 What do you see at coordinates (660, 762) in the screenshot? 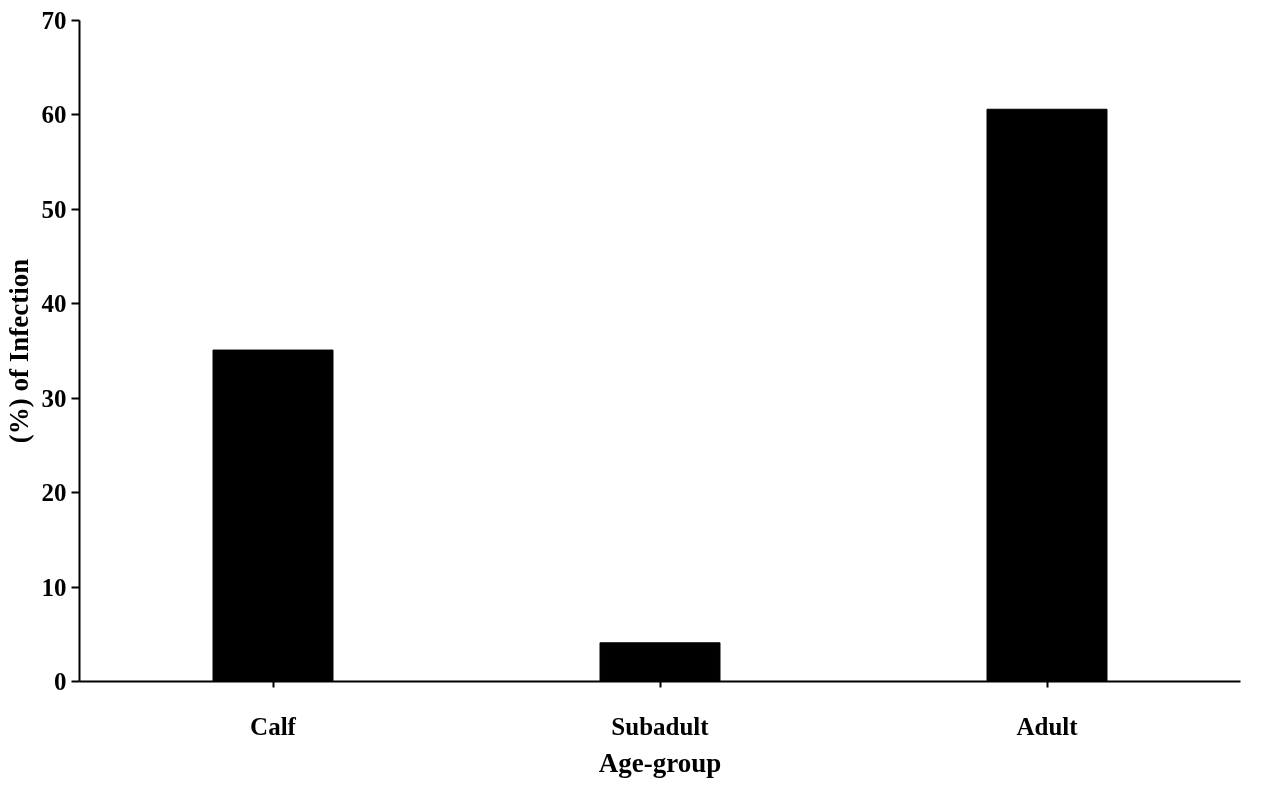
I see `x-axis-title: Age-group` at bounding box center [660, 762].